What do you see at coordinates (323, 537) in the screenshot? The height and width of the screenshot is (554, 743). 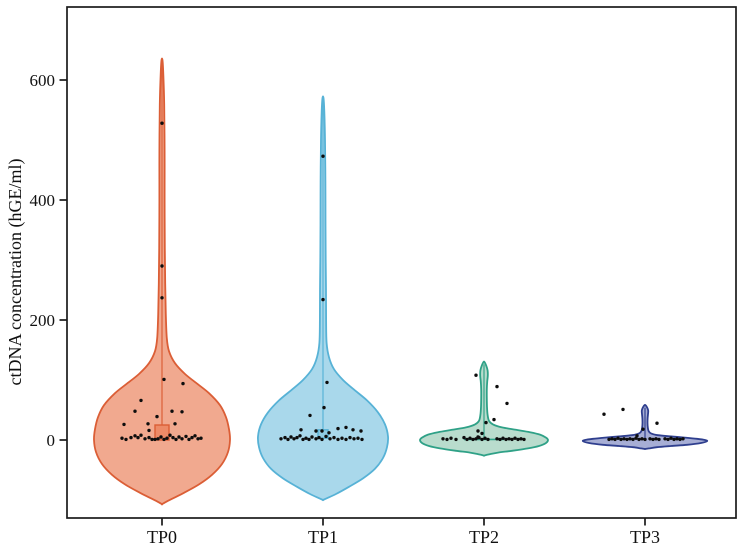 I see `x-tick-label-TP1: TP1` at bounding box center [323, 537].